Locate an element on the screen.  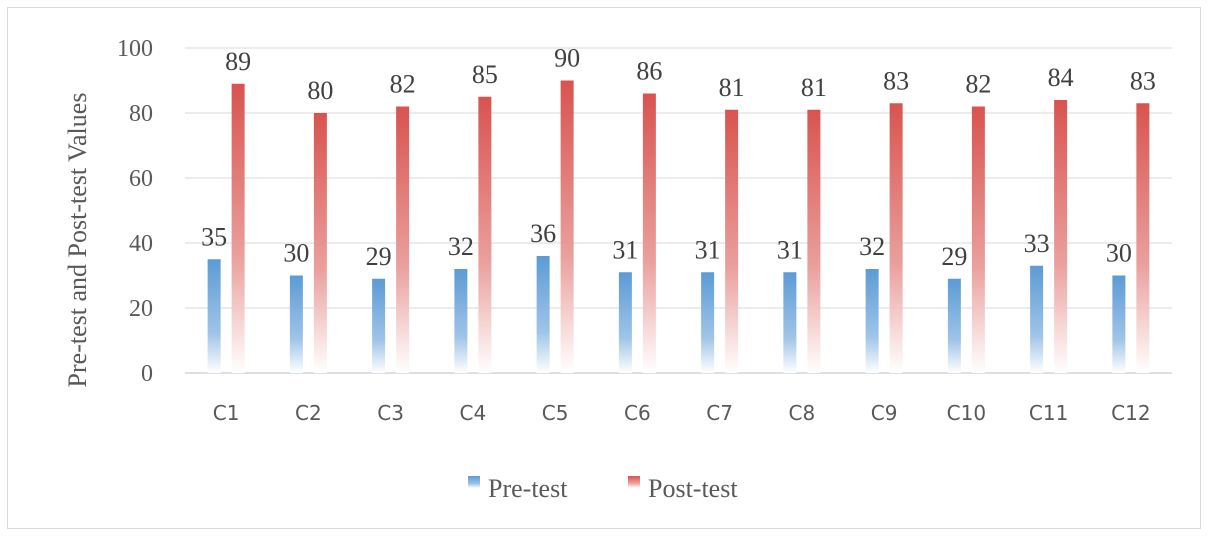
bar-post-test-c7 is located at coordinates (732, 241).